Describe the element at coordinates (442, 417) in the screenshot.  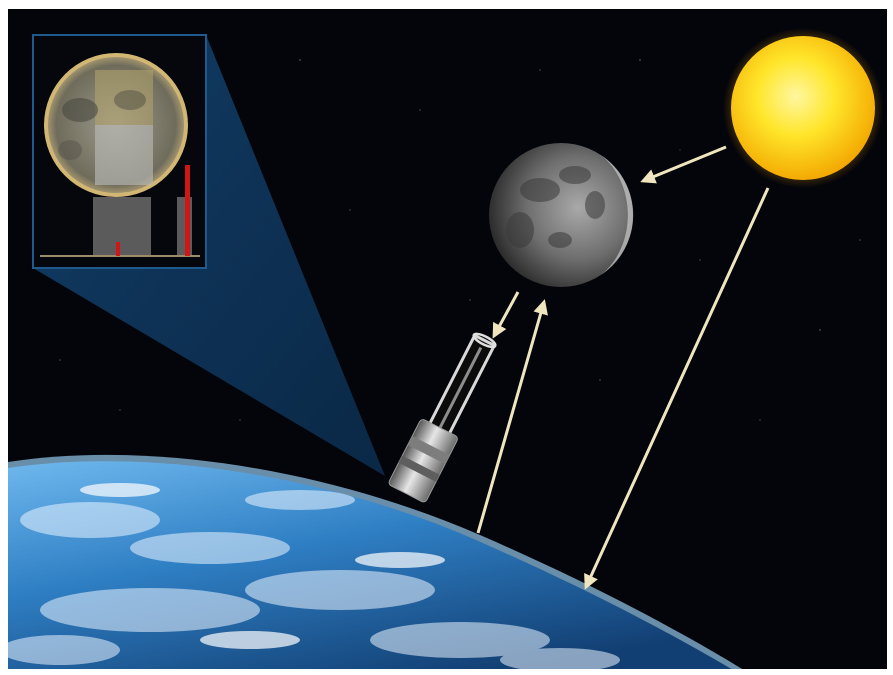
I see `satellite-telescope-icon` at that location.